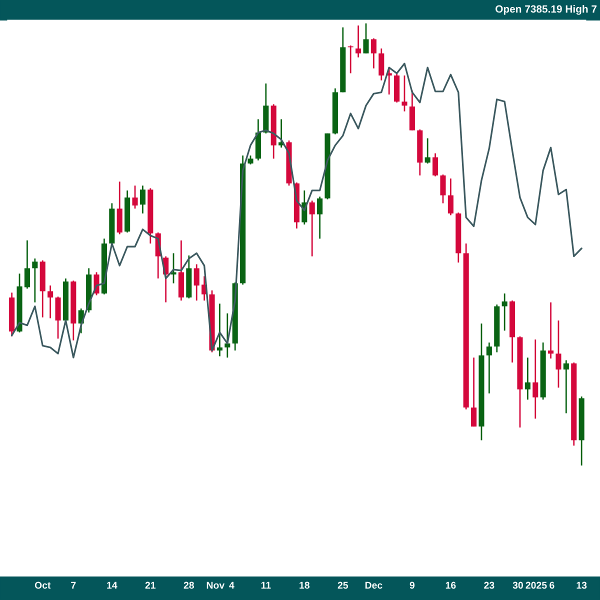 The height and width of the screenshot is (600, 600). I want to click on x-tick-label: Dec, so click(373, 585).